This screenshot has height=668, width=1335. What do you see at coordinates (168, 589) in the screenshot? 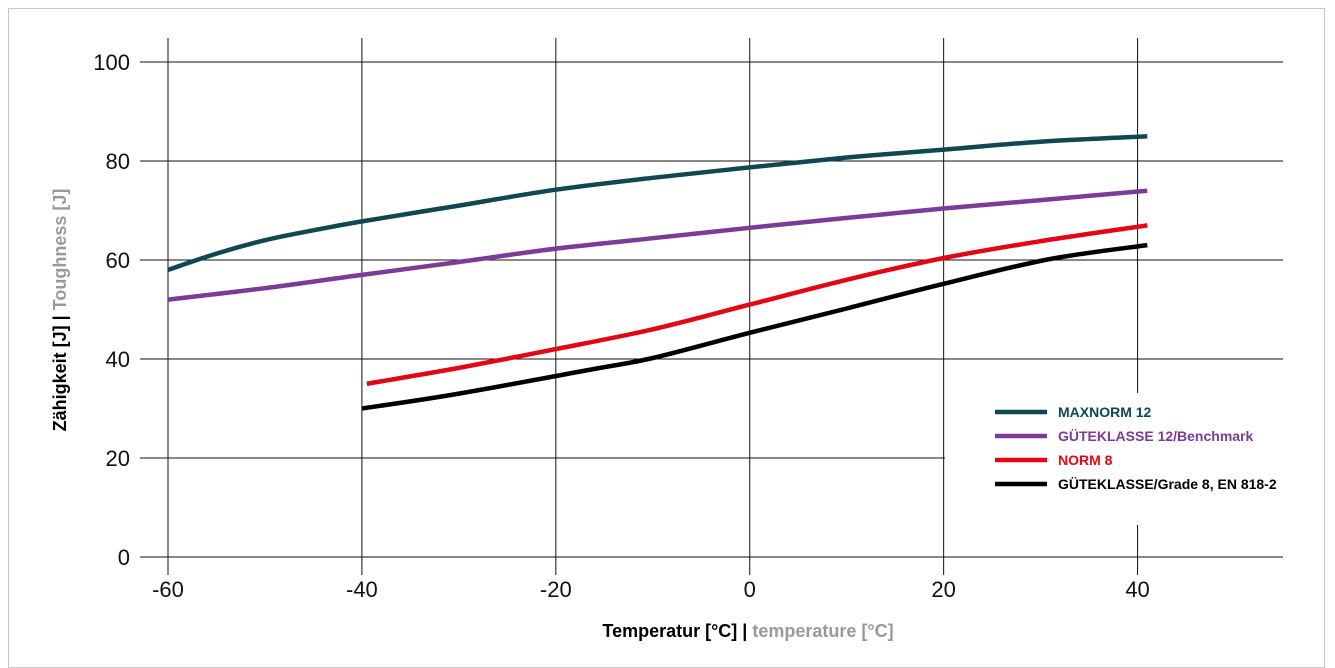
I see `x-tick-label: -60` at bounding box center [168, 589].